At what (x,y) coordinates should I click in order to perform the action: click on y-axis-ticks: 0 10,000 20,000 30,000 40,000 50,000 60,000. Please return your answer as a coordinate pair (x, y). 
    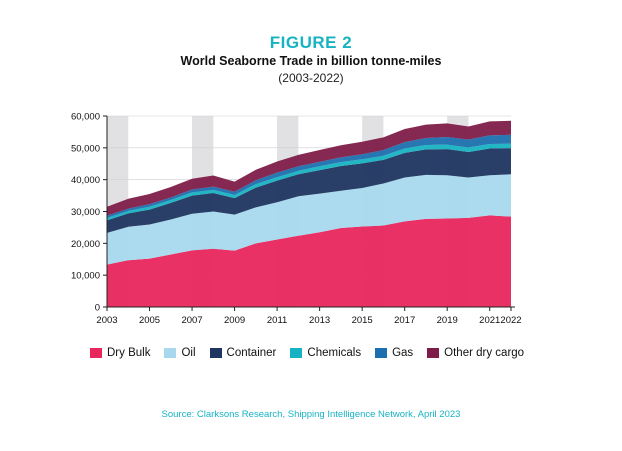
    Looking at the image, I should click on (89, 213).